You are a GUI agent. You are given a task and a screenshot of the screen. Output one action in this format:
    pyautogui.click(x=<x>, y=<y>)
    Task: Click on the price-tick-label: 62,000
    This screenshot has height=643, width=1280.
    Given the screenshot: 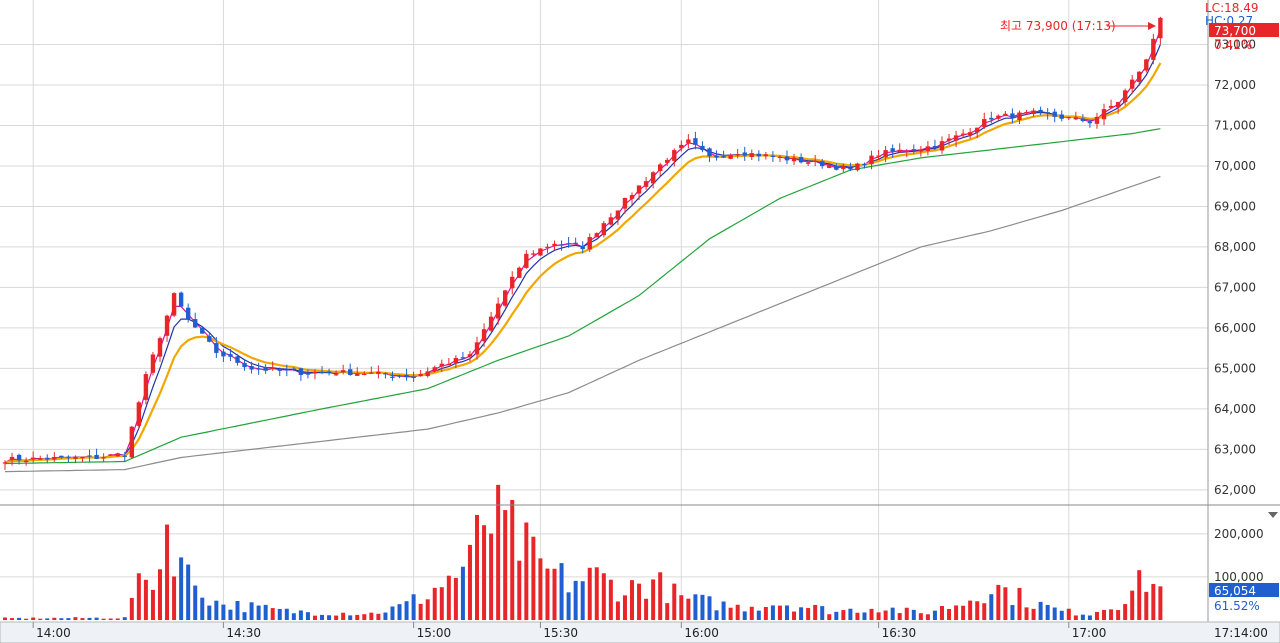 What is the action you would take?
    pyautogui.click(x=1235, y=490)
    